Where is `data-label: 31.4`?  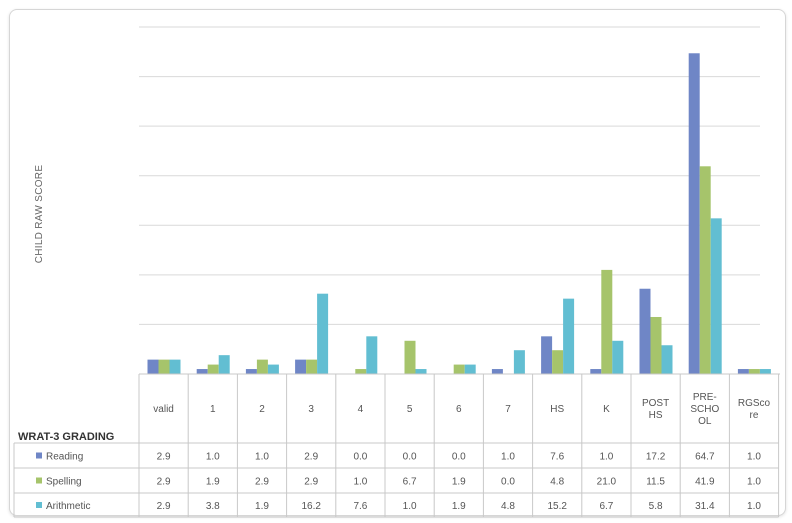
data-label: 31.4 is located at coordinates (705, 506).